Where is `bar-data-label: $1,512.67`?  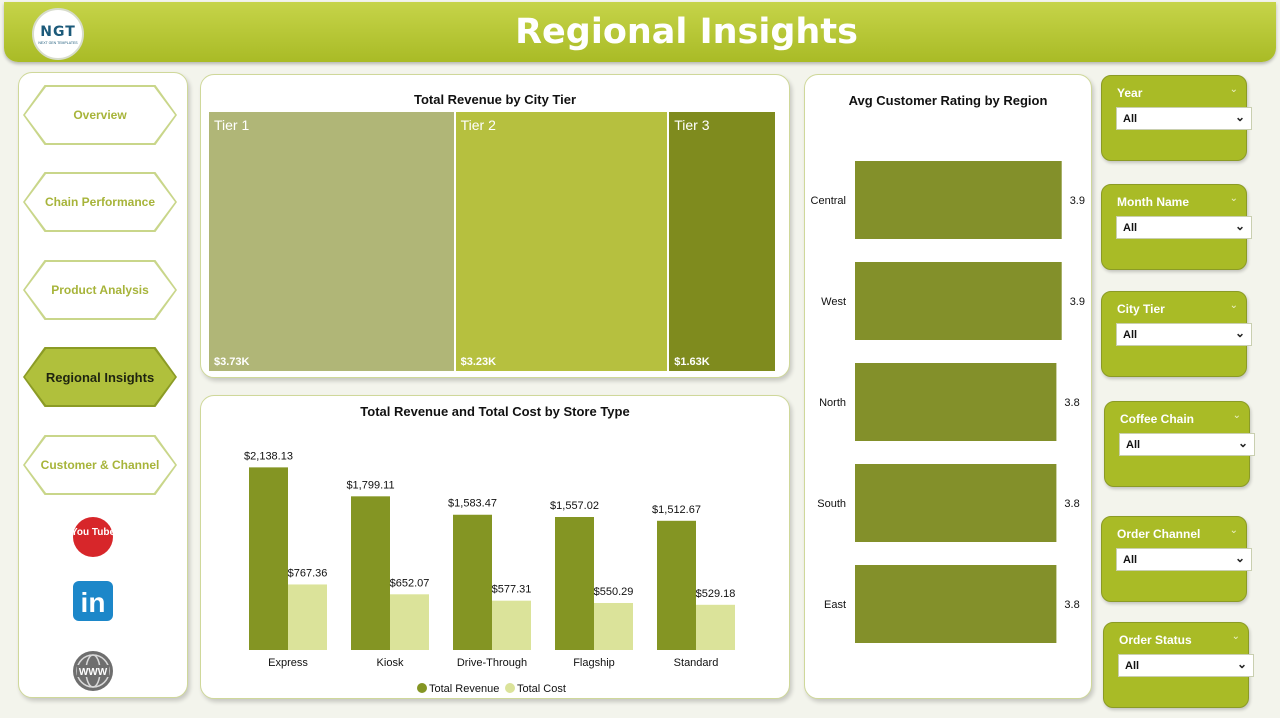
bar-data-label: $1,512.67 is located at coordinates (676, 510).